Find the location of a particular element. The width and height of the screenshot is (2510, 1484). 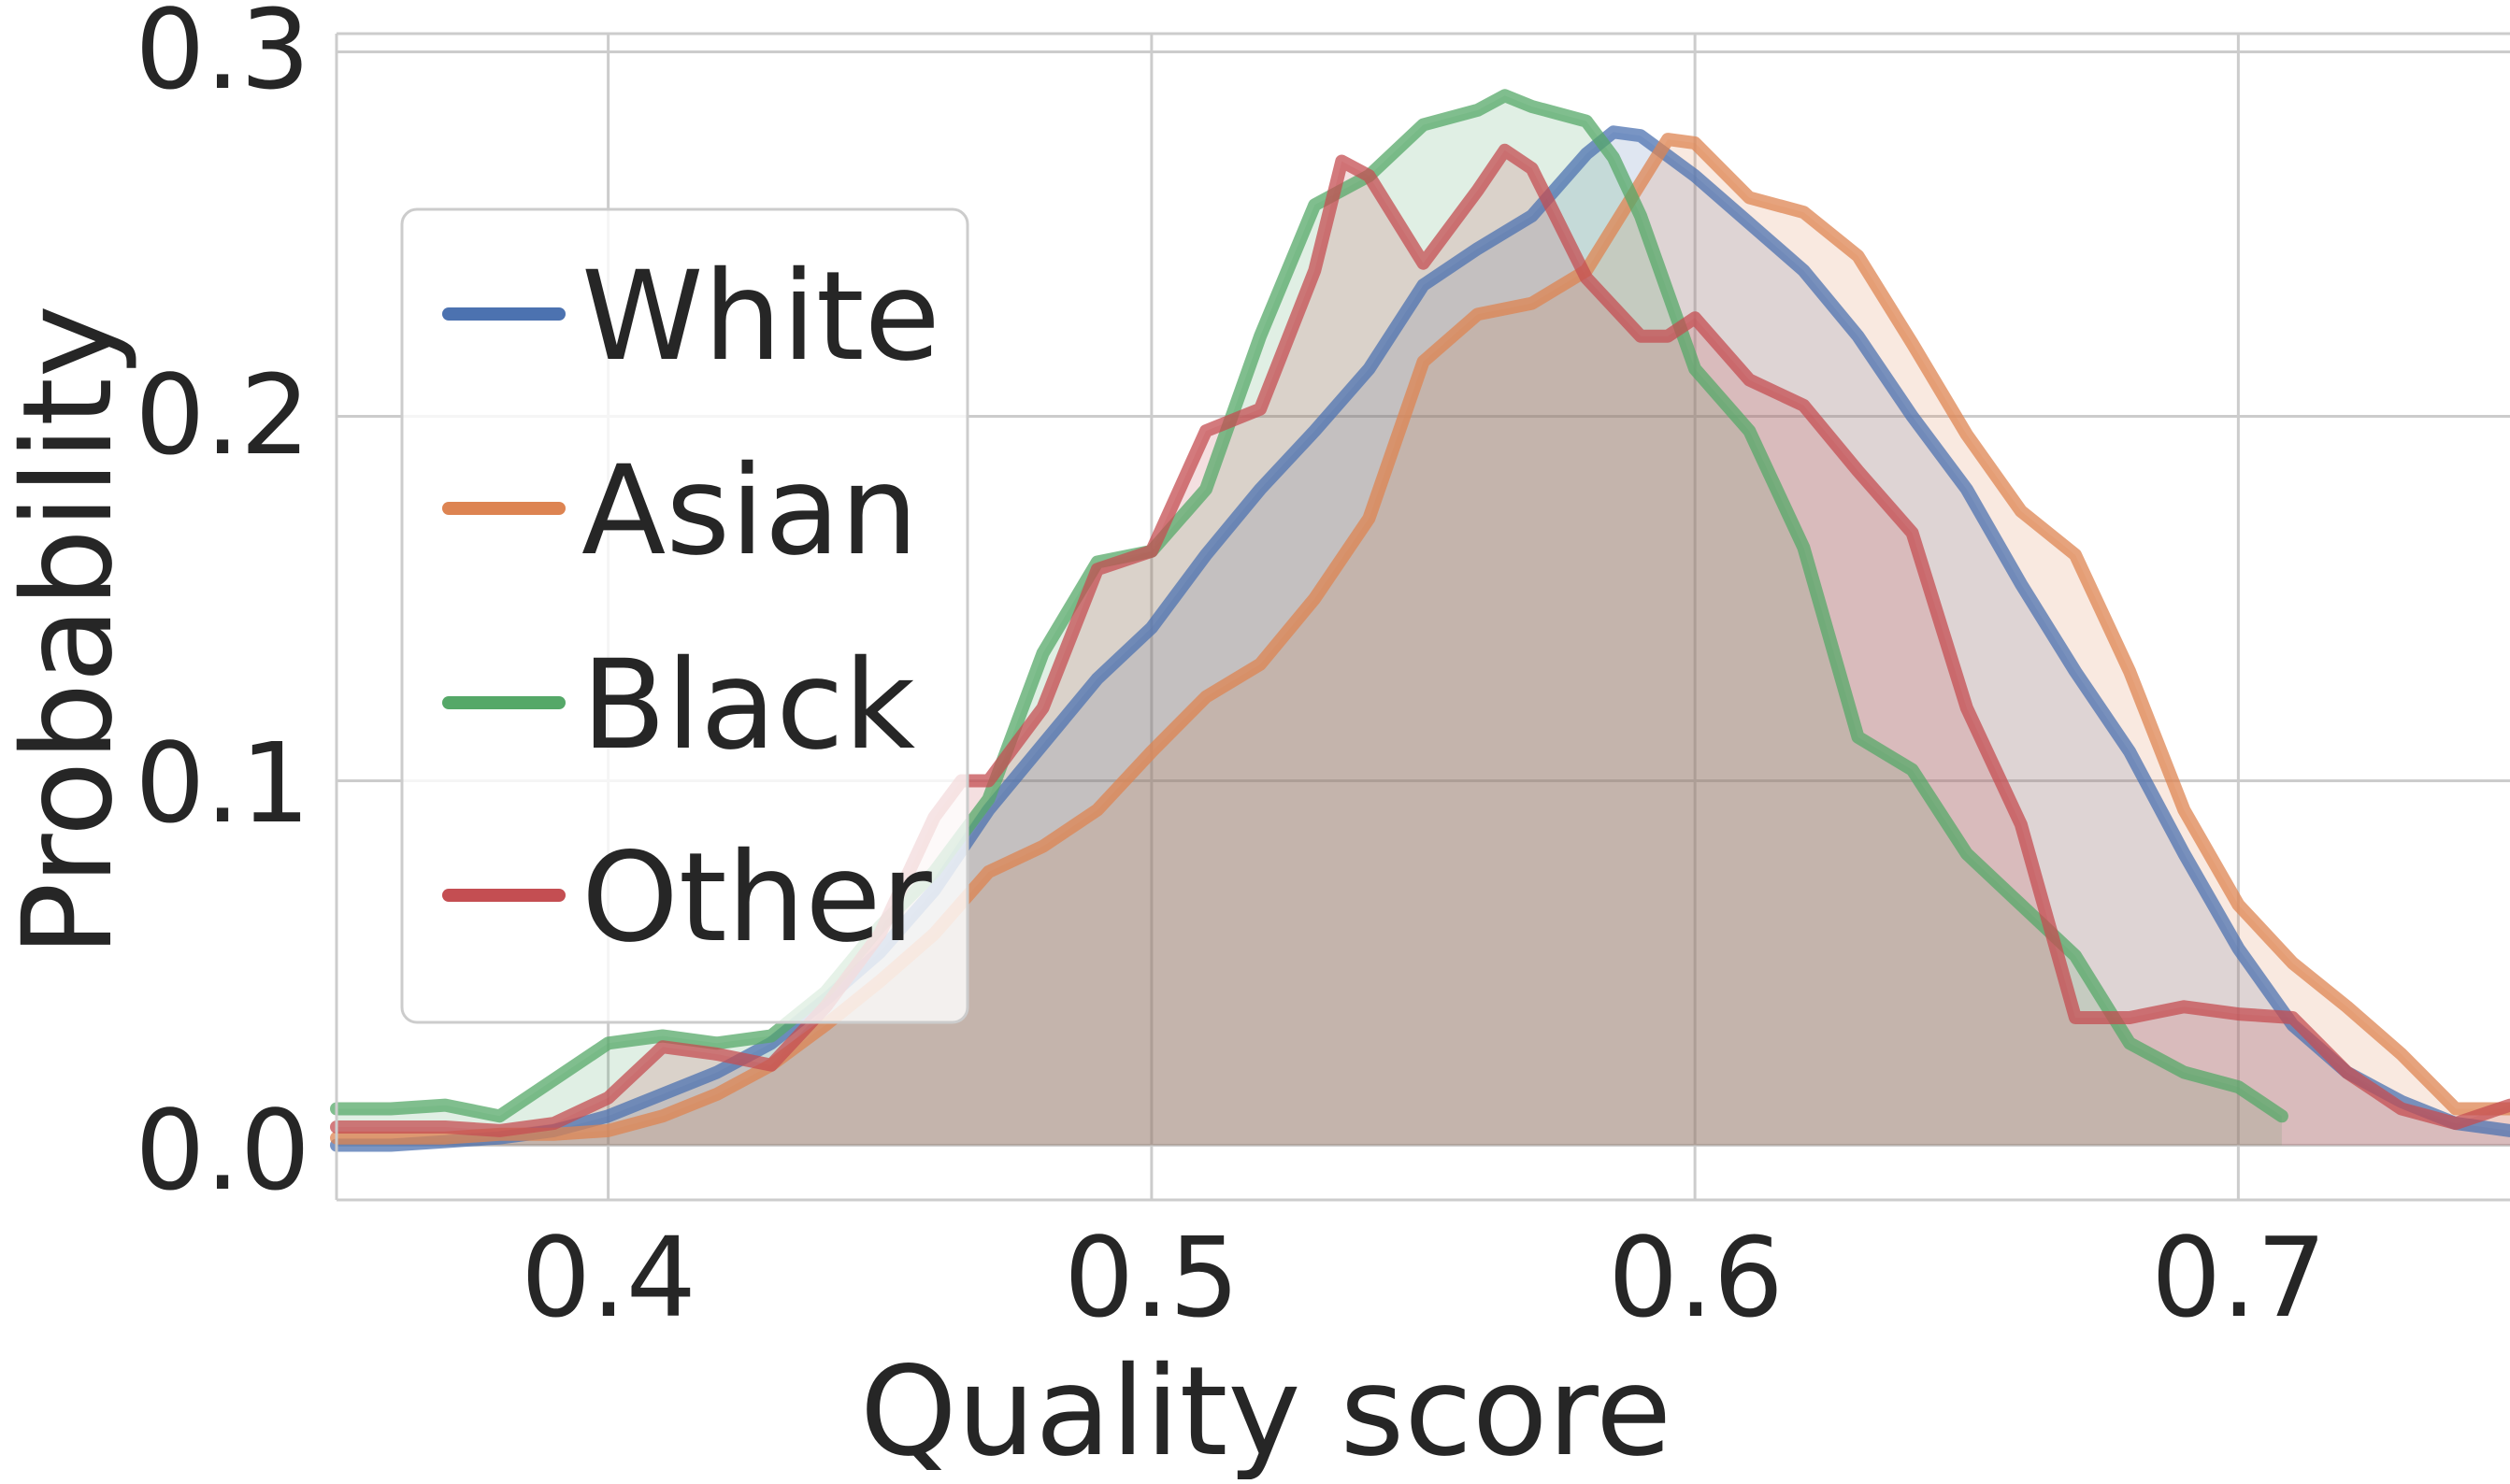

legend: White Asian Black Other is located at coordinates (684, 615).